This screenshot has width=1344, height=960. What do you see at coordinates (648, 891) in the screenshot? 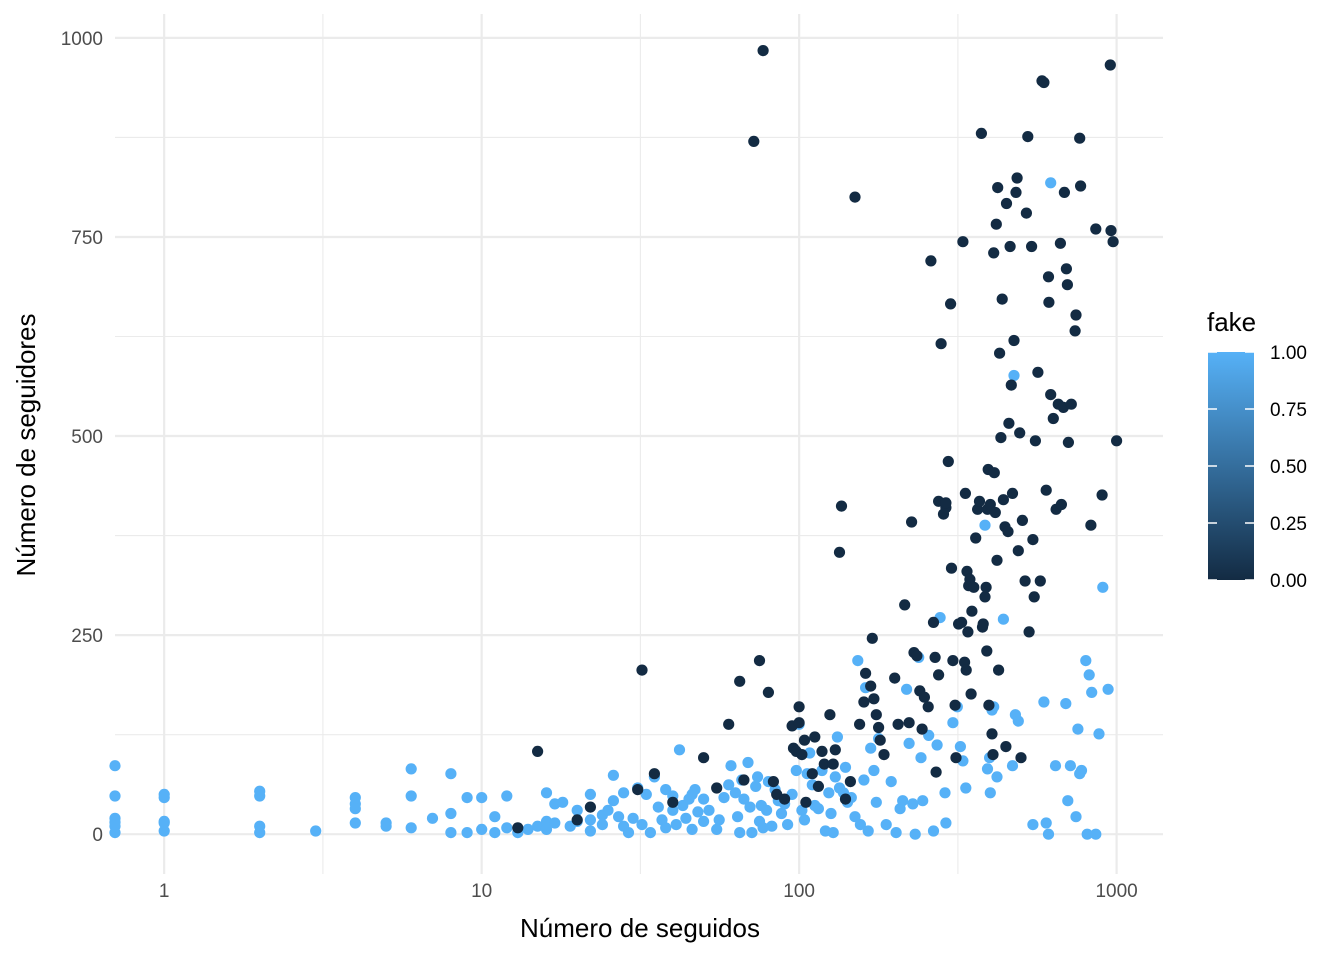
I see `x-axis-tick-labels: 1 10 100 1000` at bounding box center [648, 891].